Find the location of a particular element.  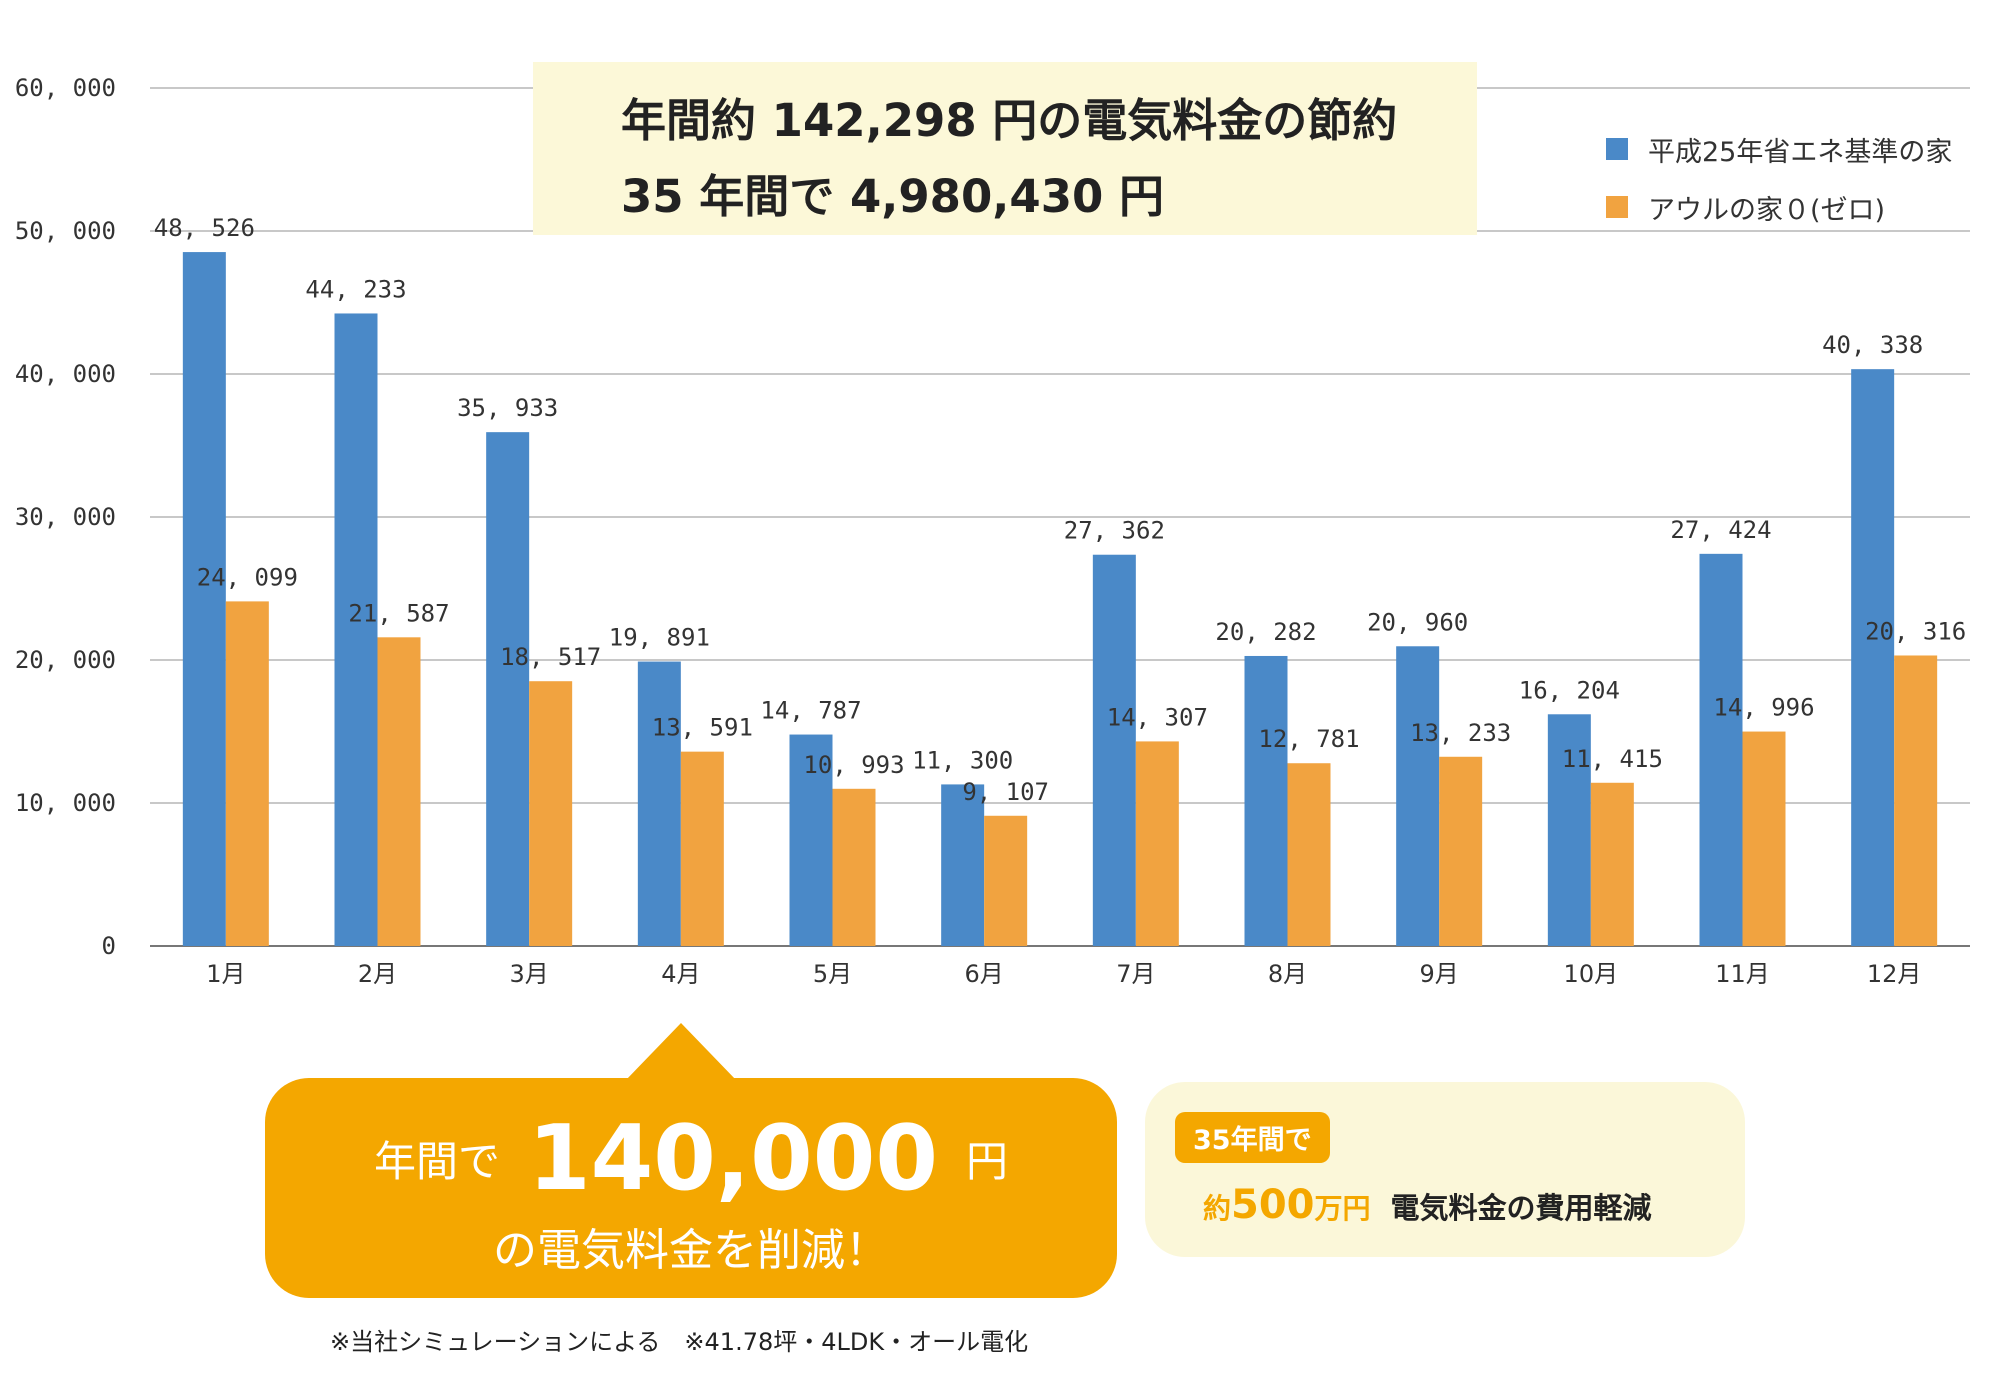

callout-amount-row: 年間で 140,000 円 is located at coordinates (691, 1158).